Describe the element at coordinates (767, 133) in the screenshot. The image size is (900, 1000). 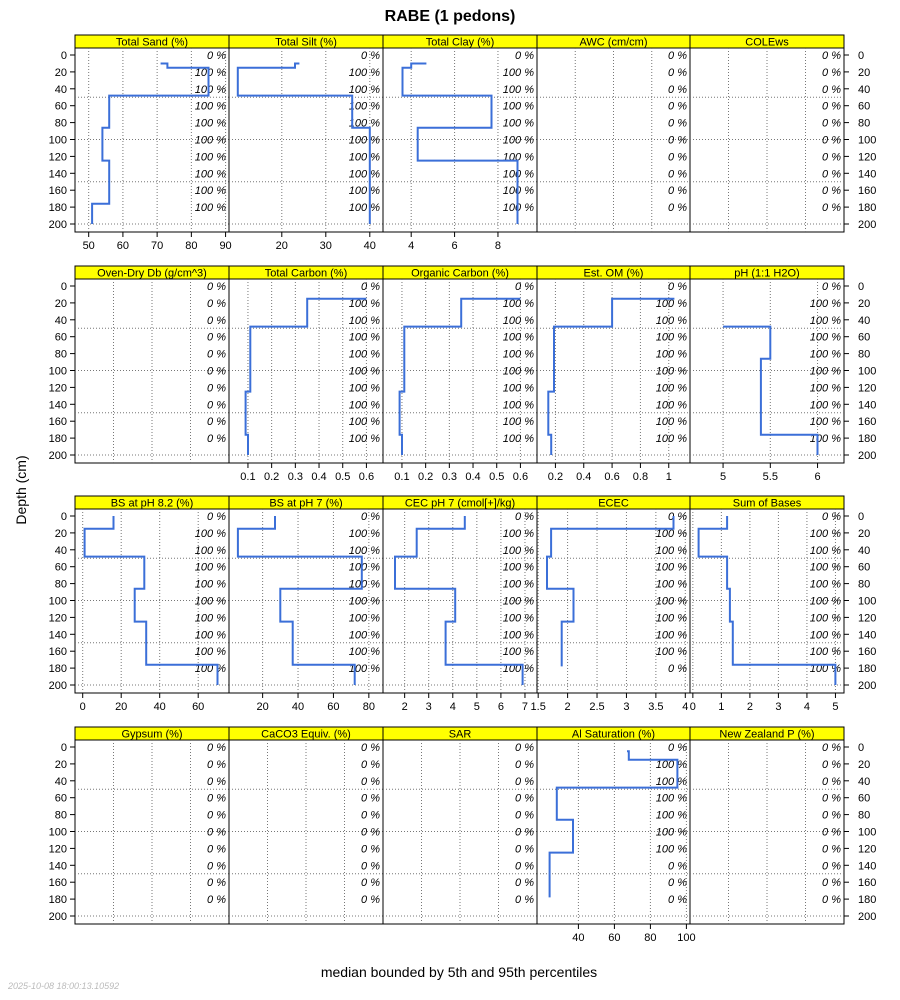
I see `panel-4: COLEws 0 % 0 % 0 % 0 % 0 % 0 % 0 % 0 % 0 % 0 %` at that location.